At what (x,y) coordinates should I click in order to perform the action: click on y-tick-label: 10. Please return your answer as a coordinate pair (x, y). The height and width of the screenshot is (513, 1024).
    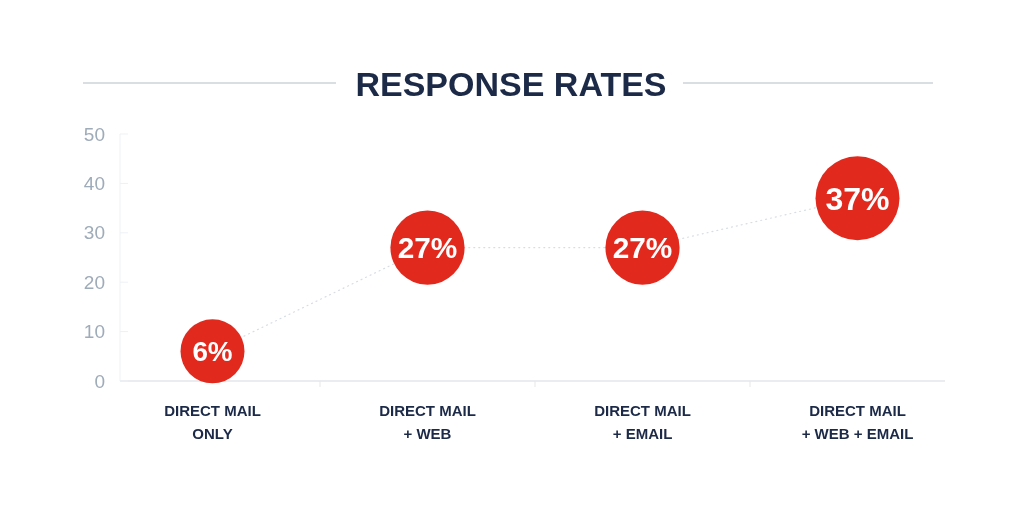
    Looking at the image, I should click on (94, 332).